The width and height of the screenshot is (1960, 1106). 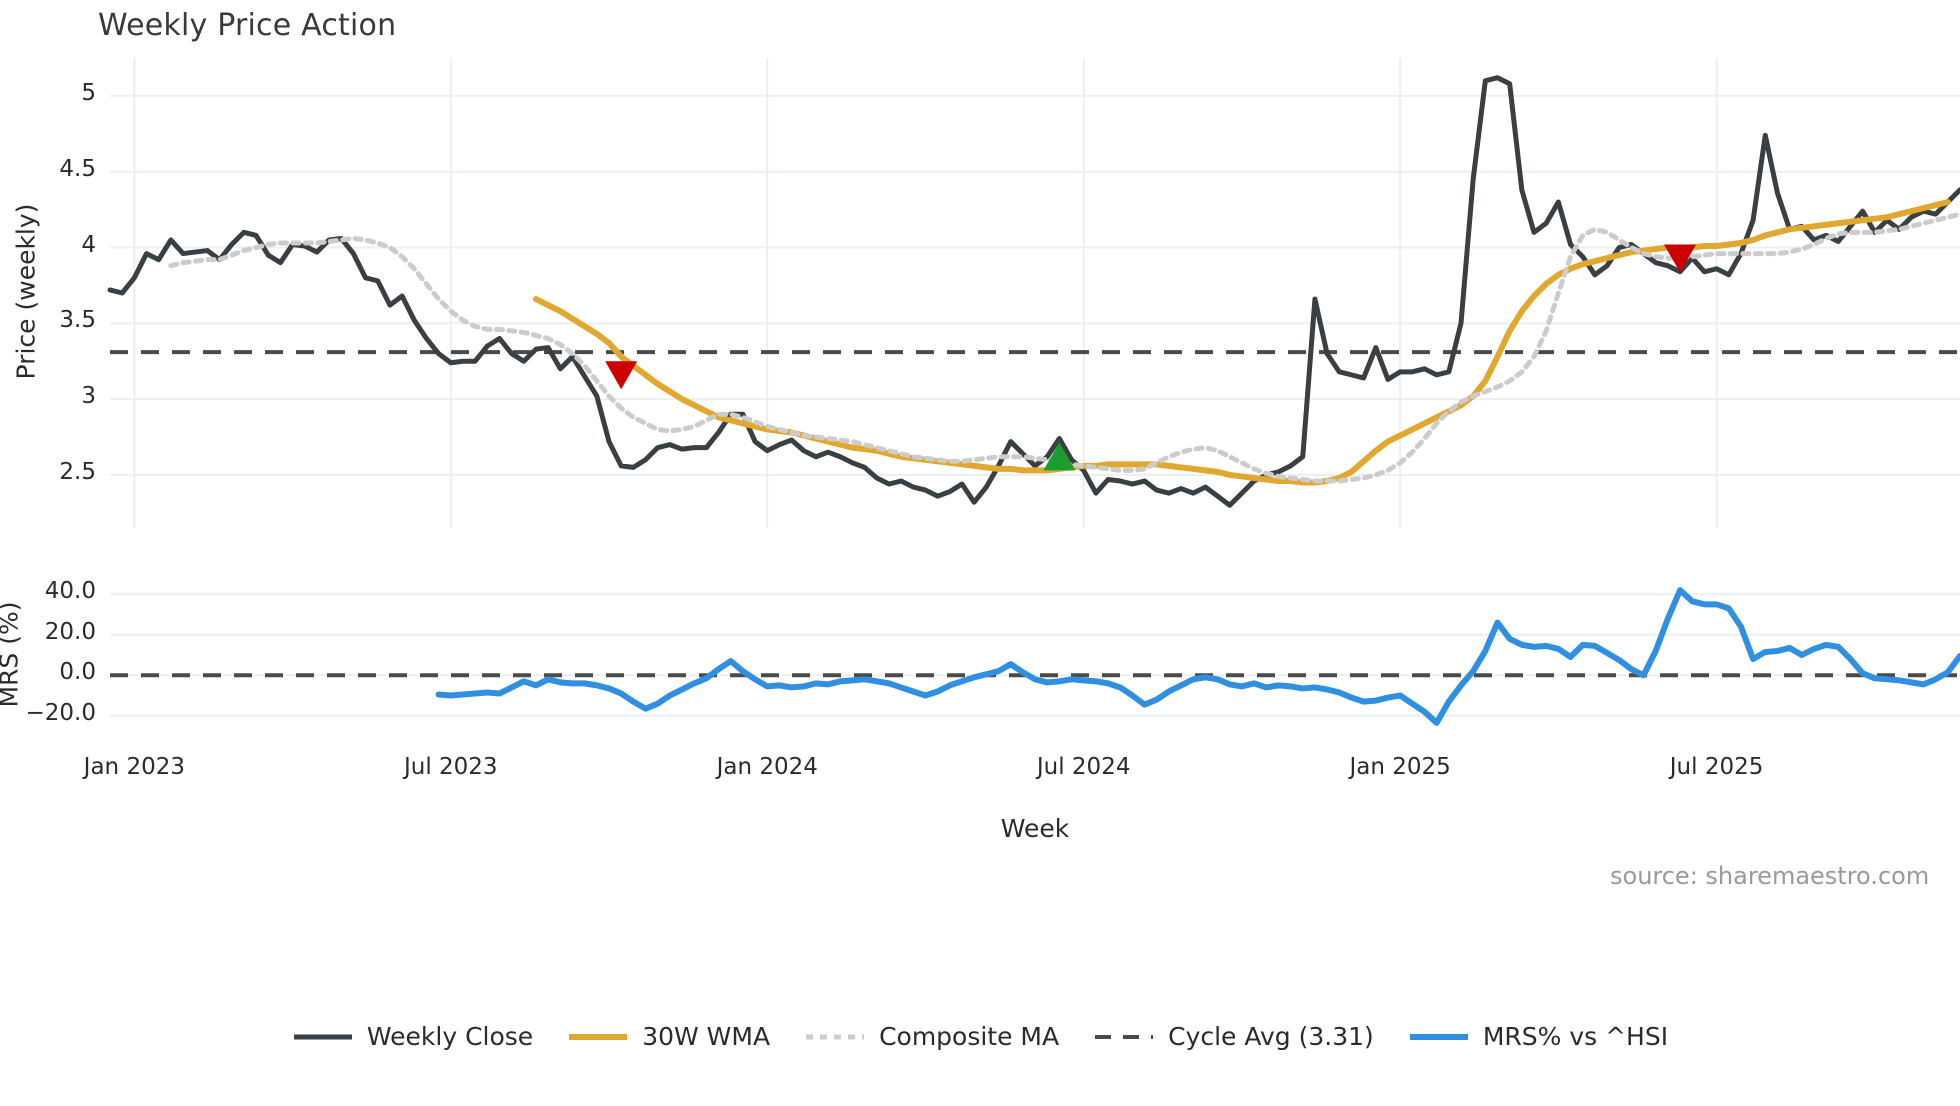 What do you see at coordinates (1059, 456) in the screenshot?
I see `buy-signal-marker` at bounding box center [1059, 456].